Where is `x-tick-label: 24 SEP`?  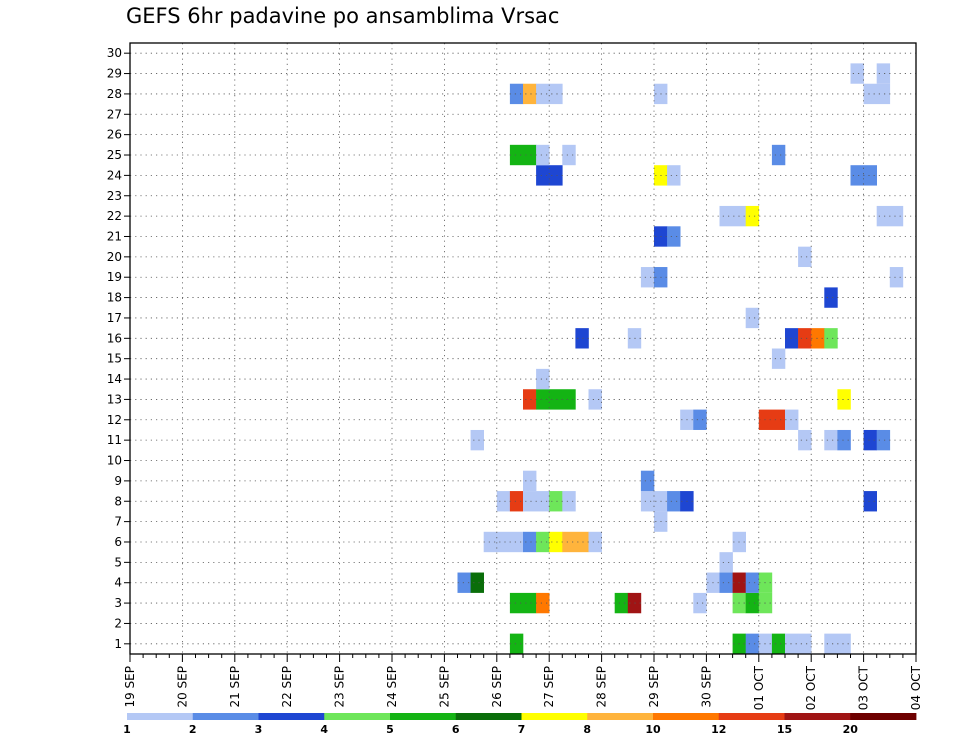
x-tick-label: 24 SEP is located at coordinates (392, 687).